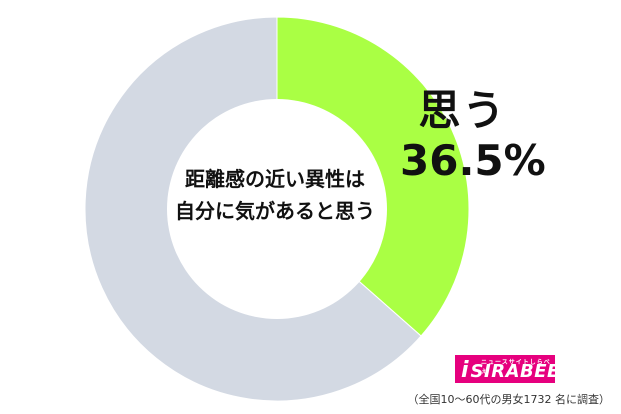 This screenshot has height=414, width=621. What do you see at coordinates (462, 110) in the screenshot?
I see `slice-label-name: 思う` at bounding box center [462, 110].